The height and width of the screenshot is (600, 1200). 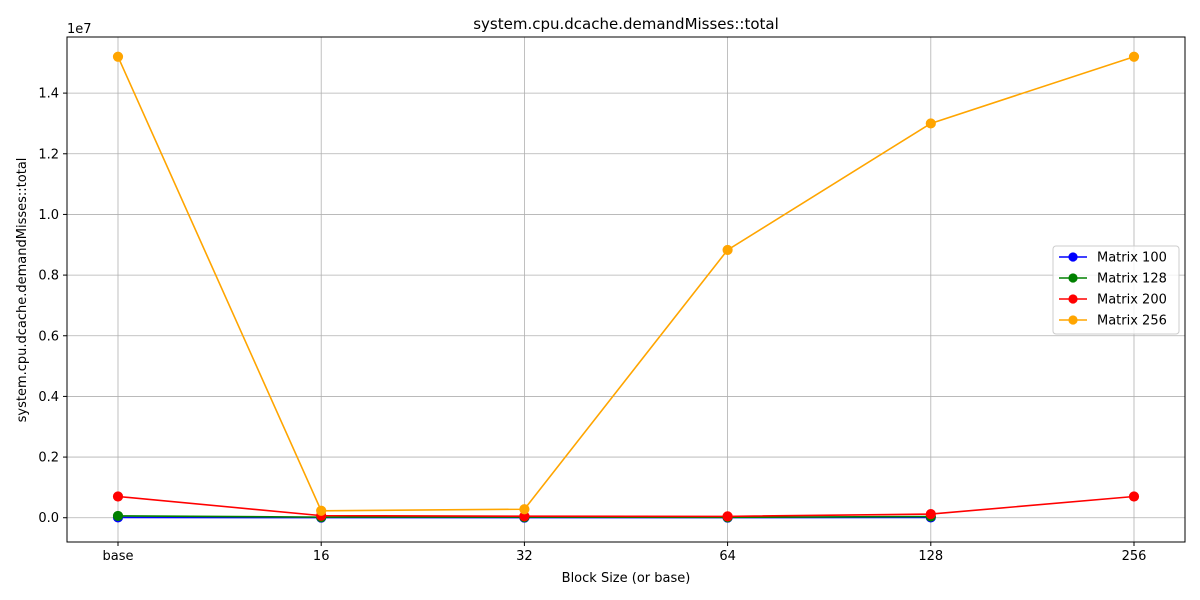 I want to click on legend: Matrix 100 Matrix 128 Matrix 200 Matrix 256, so click(x=1116, y=290).